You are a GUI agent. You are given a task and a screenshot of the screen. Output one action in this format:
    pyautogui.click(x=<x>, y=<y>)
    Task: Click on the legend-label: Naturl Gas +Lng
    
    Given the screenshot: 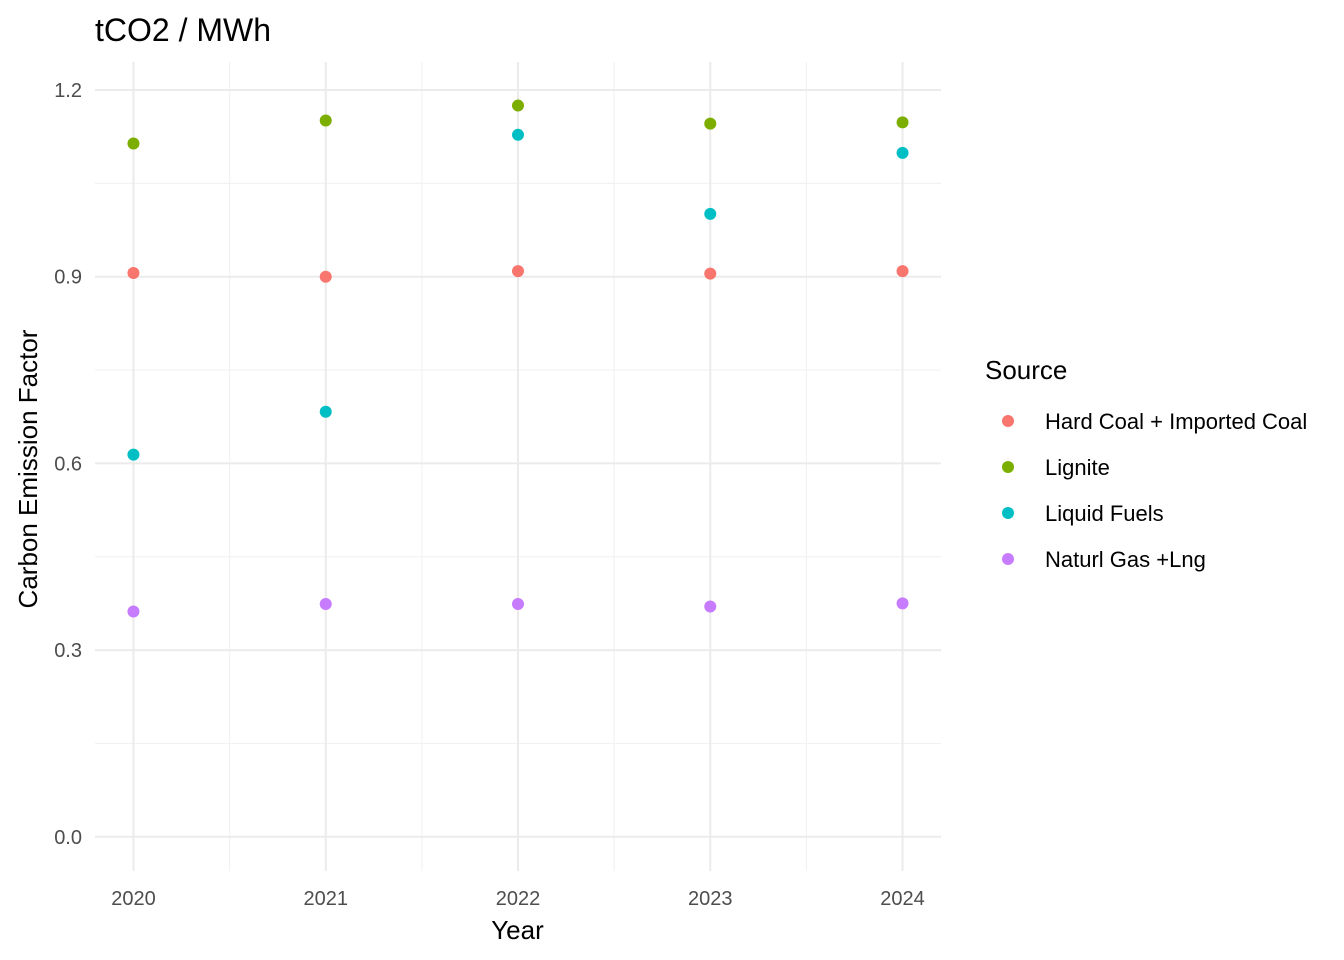 What is the action you would take?
    pyautogui.click(x=1125, y=559)
    